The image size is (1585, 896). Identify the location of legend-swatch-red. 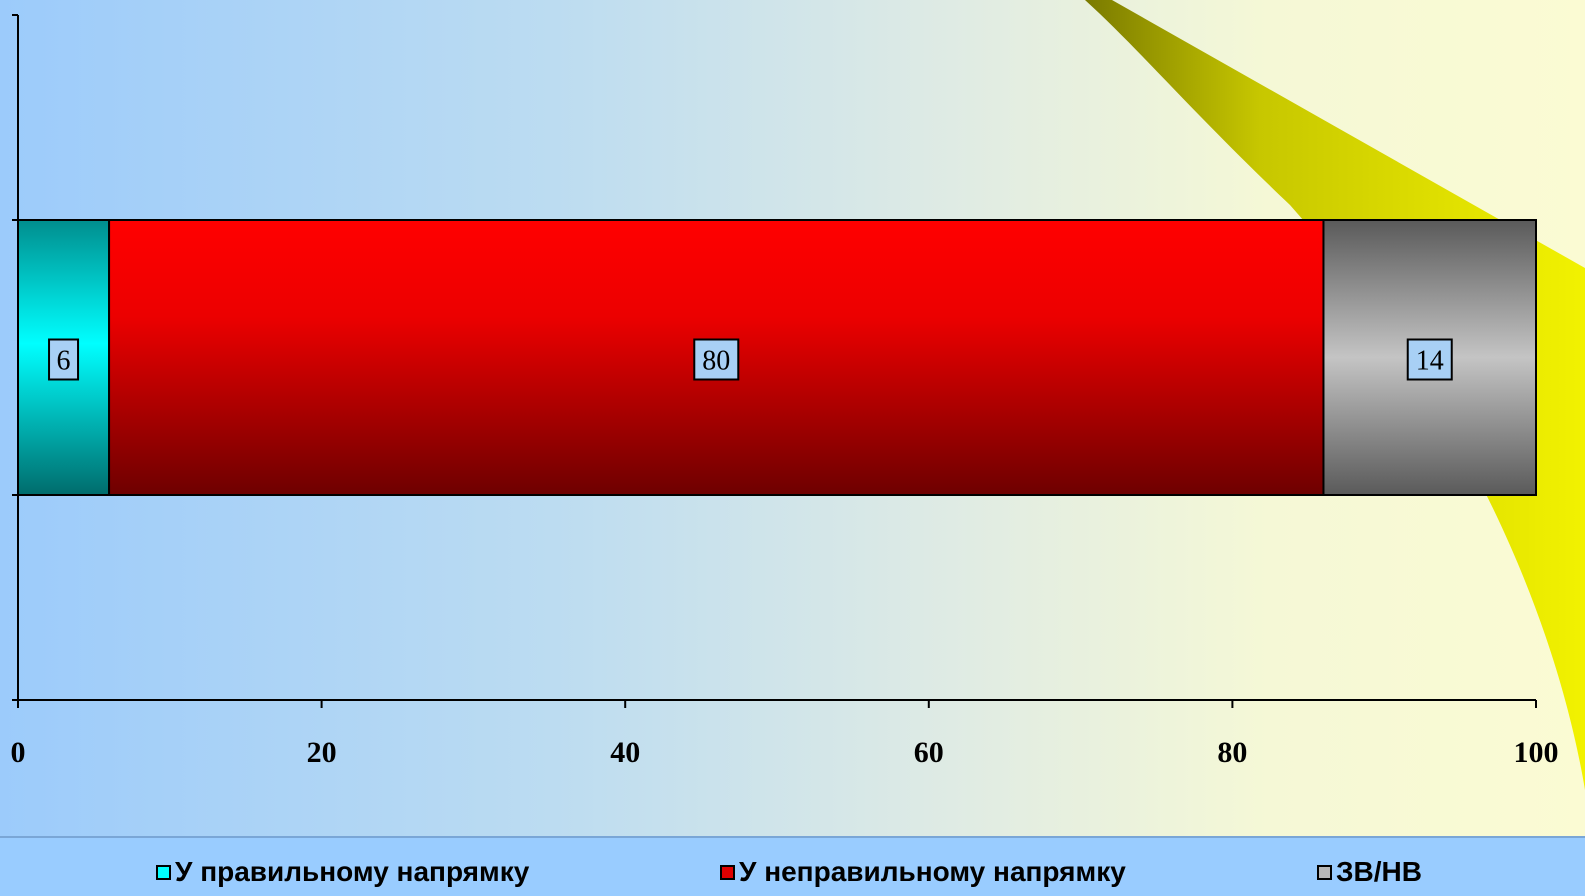
(727, 872).